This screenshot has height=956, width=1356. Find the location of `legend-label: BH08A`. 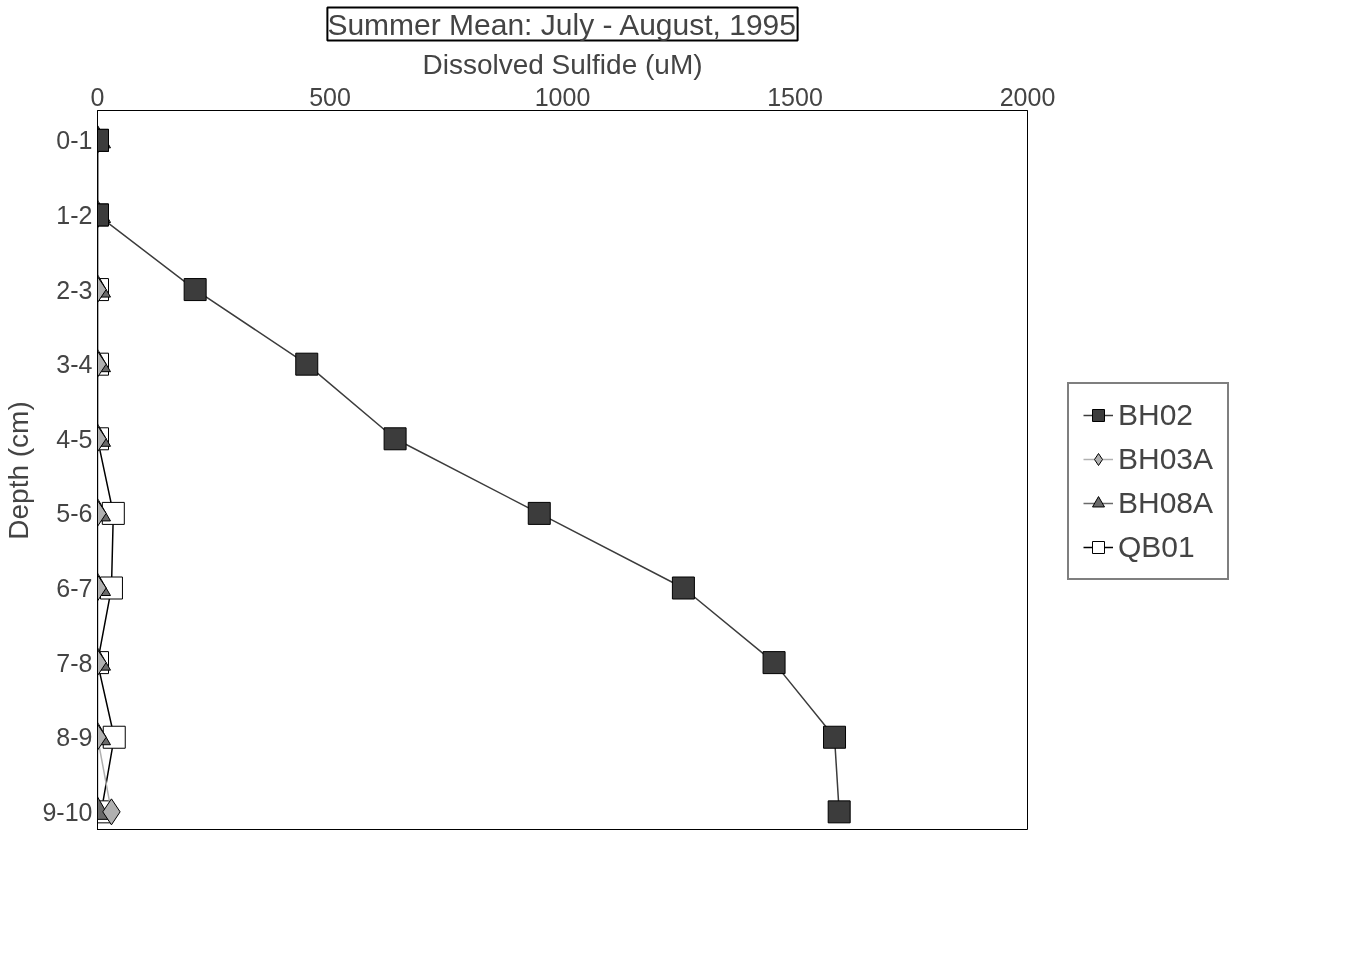

legend-label: BH08A is located at coordinates (1166, 503).